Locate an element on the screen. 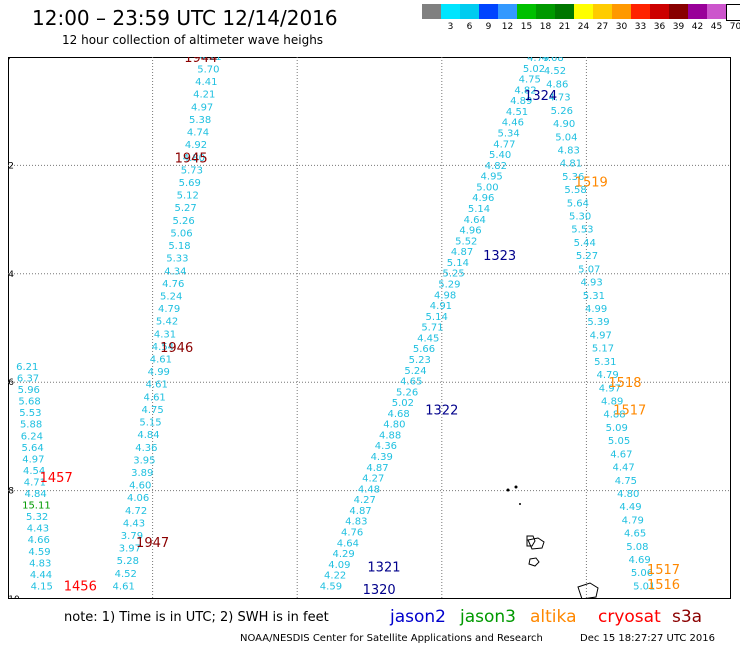  swh-value: 4.73 is located at coordinates (559, 98).